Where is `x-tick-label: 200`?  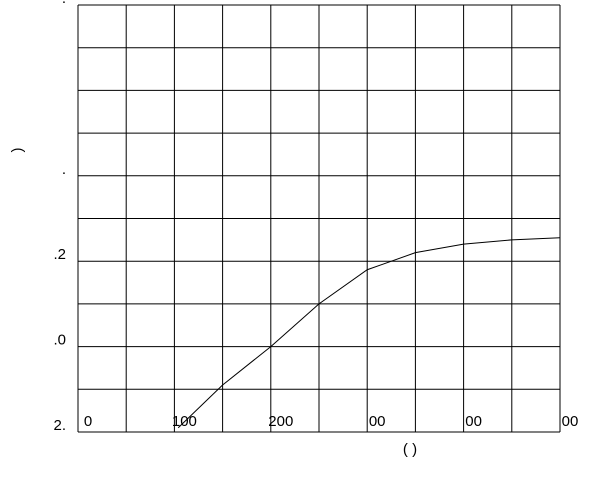 x-tick-label: 200 is located at coordinates (280, 421).